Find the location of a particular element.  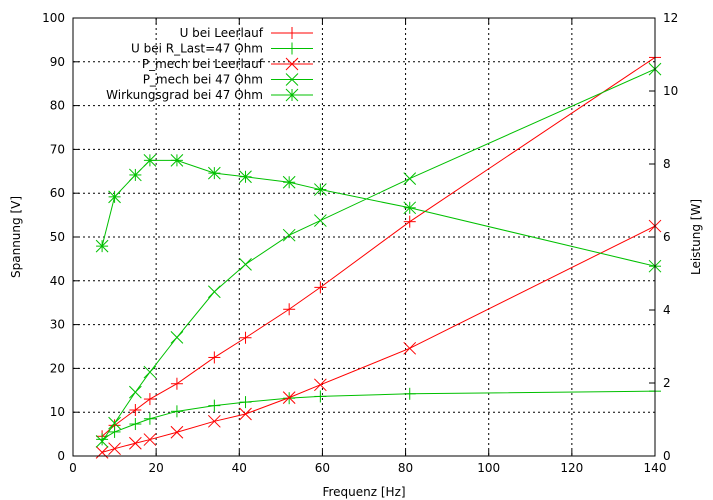

x-tick-label: 20 is located at coordinates (156, 468).